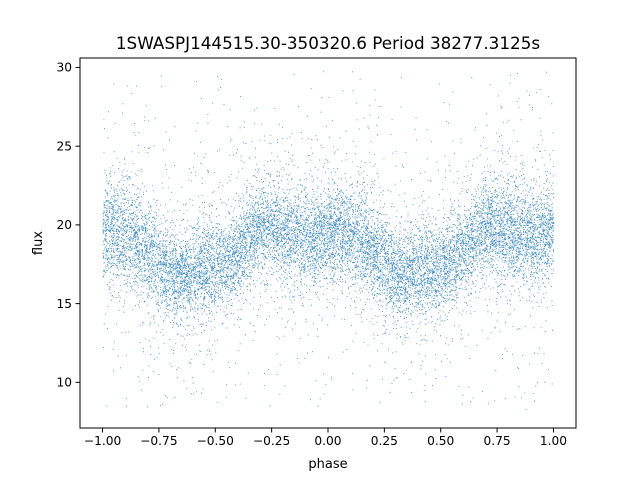  Describe the element at coordinates (38, 243) in the screenshot. I see `y-axis-label: flux` at that location.